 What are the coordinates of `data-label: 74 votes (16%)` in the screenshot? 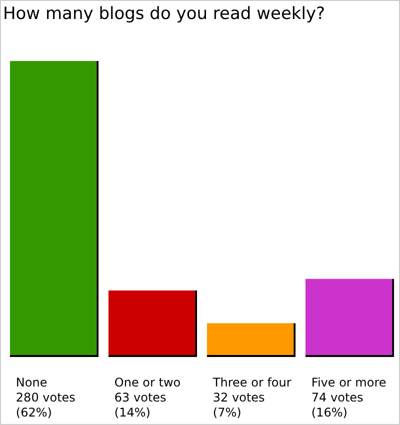 It's located at (337, 405).